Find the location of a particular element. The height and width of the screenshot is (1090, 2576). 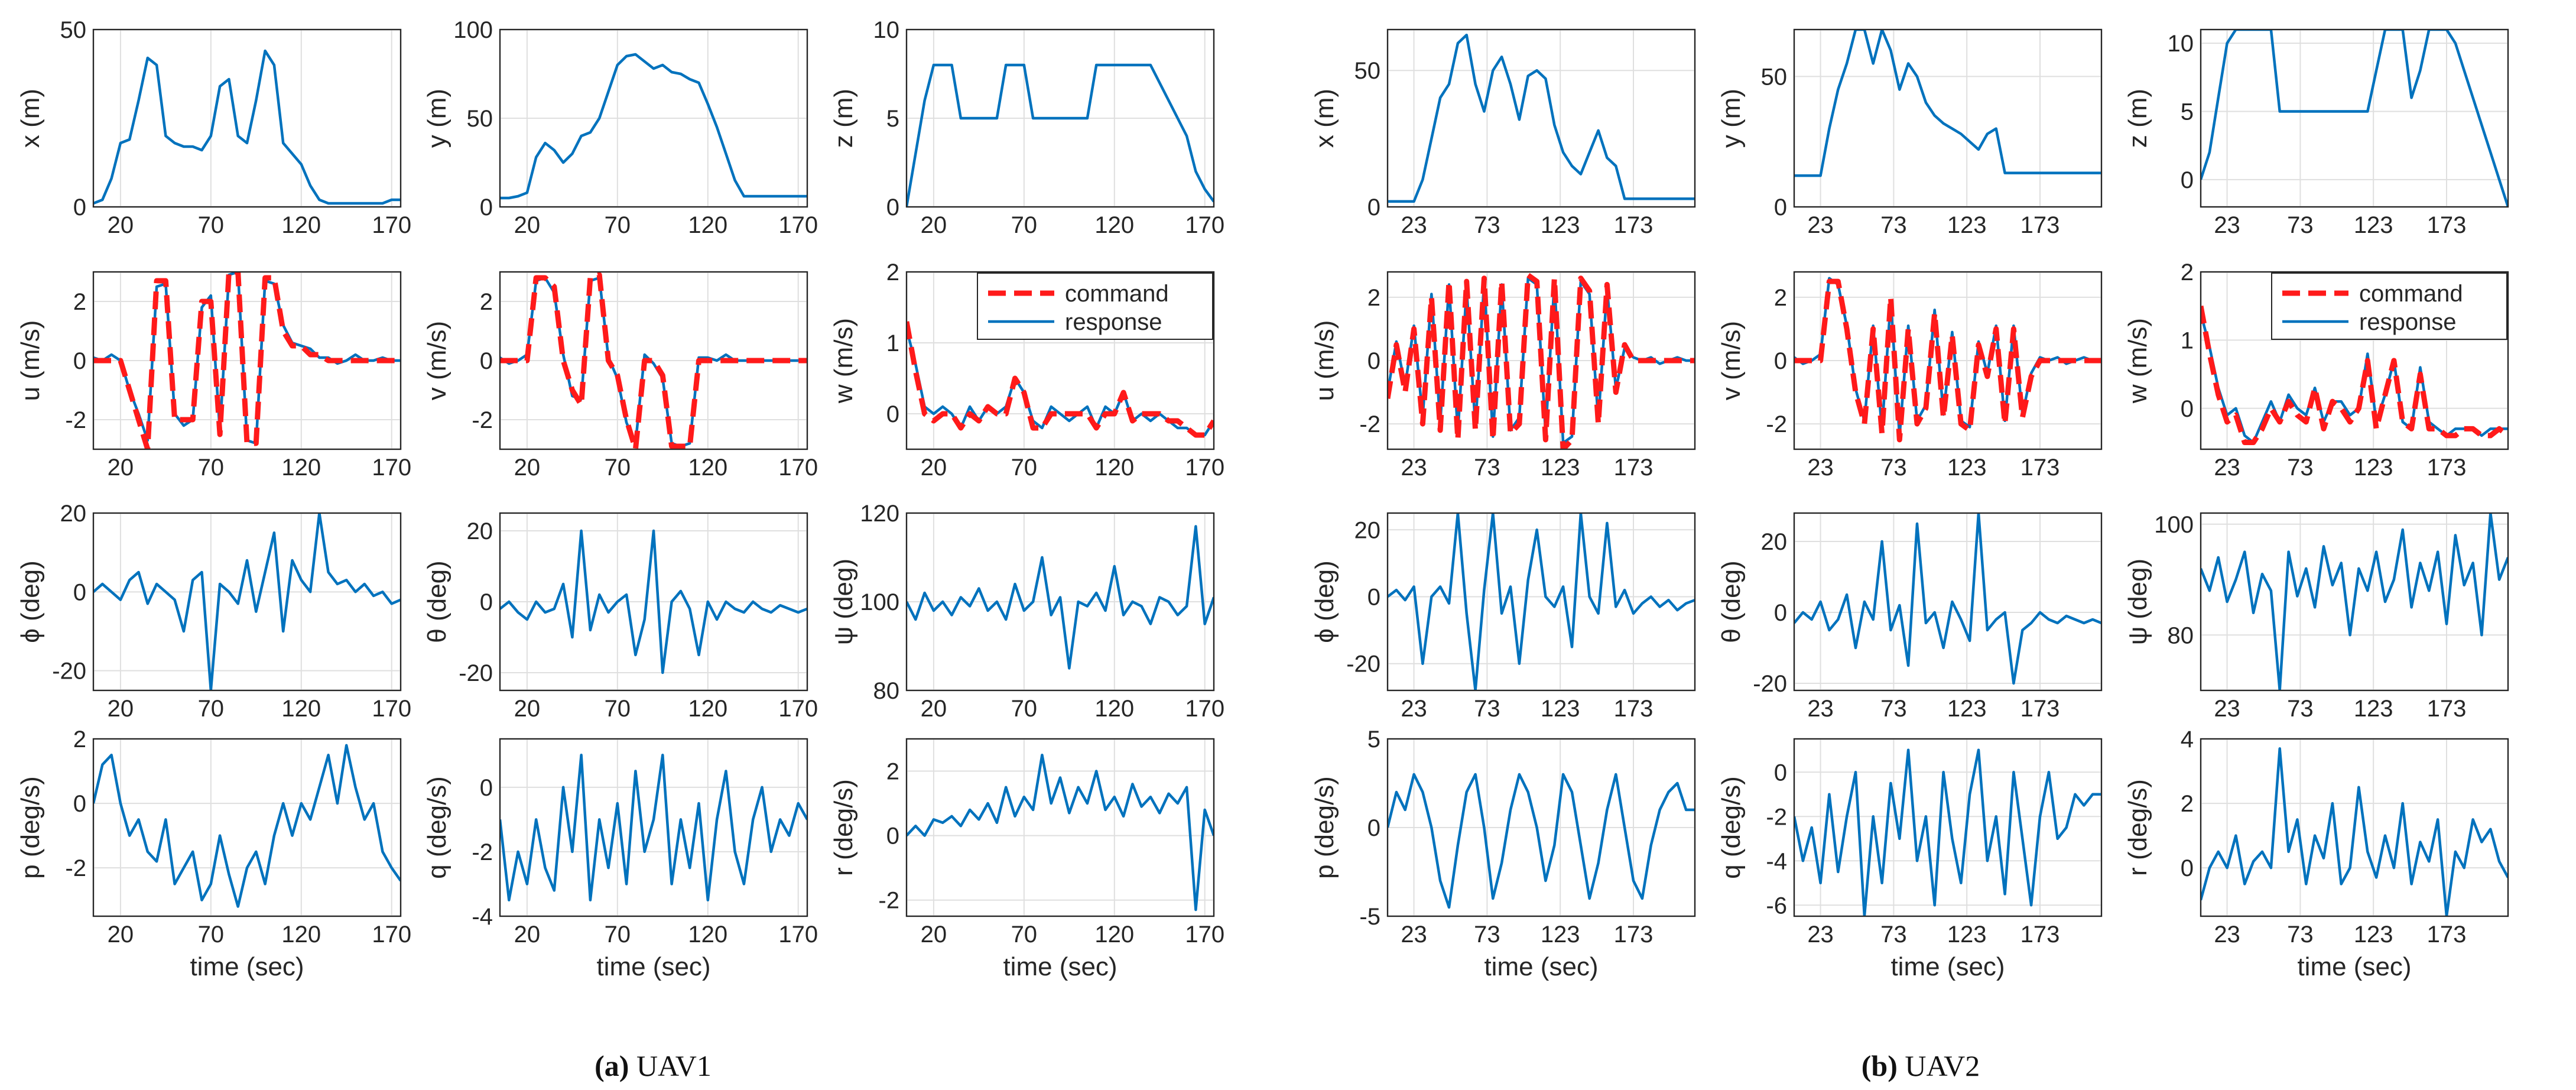

subplot-a-4: 20 70 120 170 -2 0 2 v (m/s) is located at coordinates (620, 376).